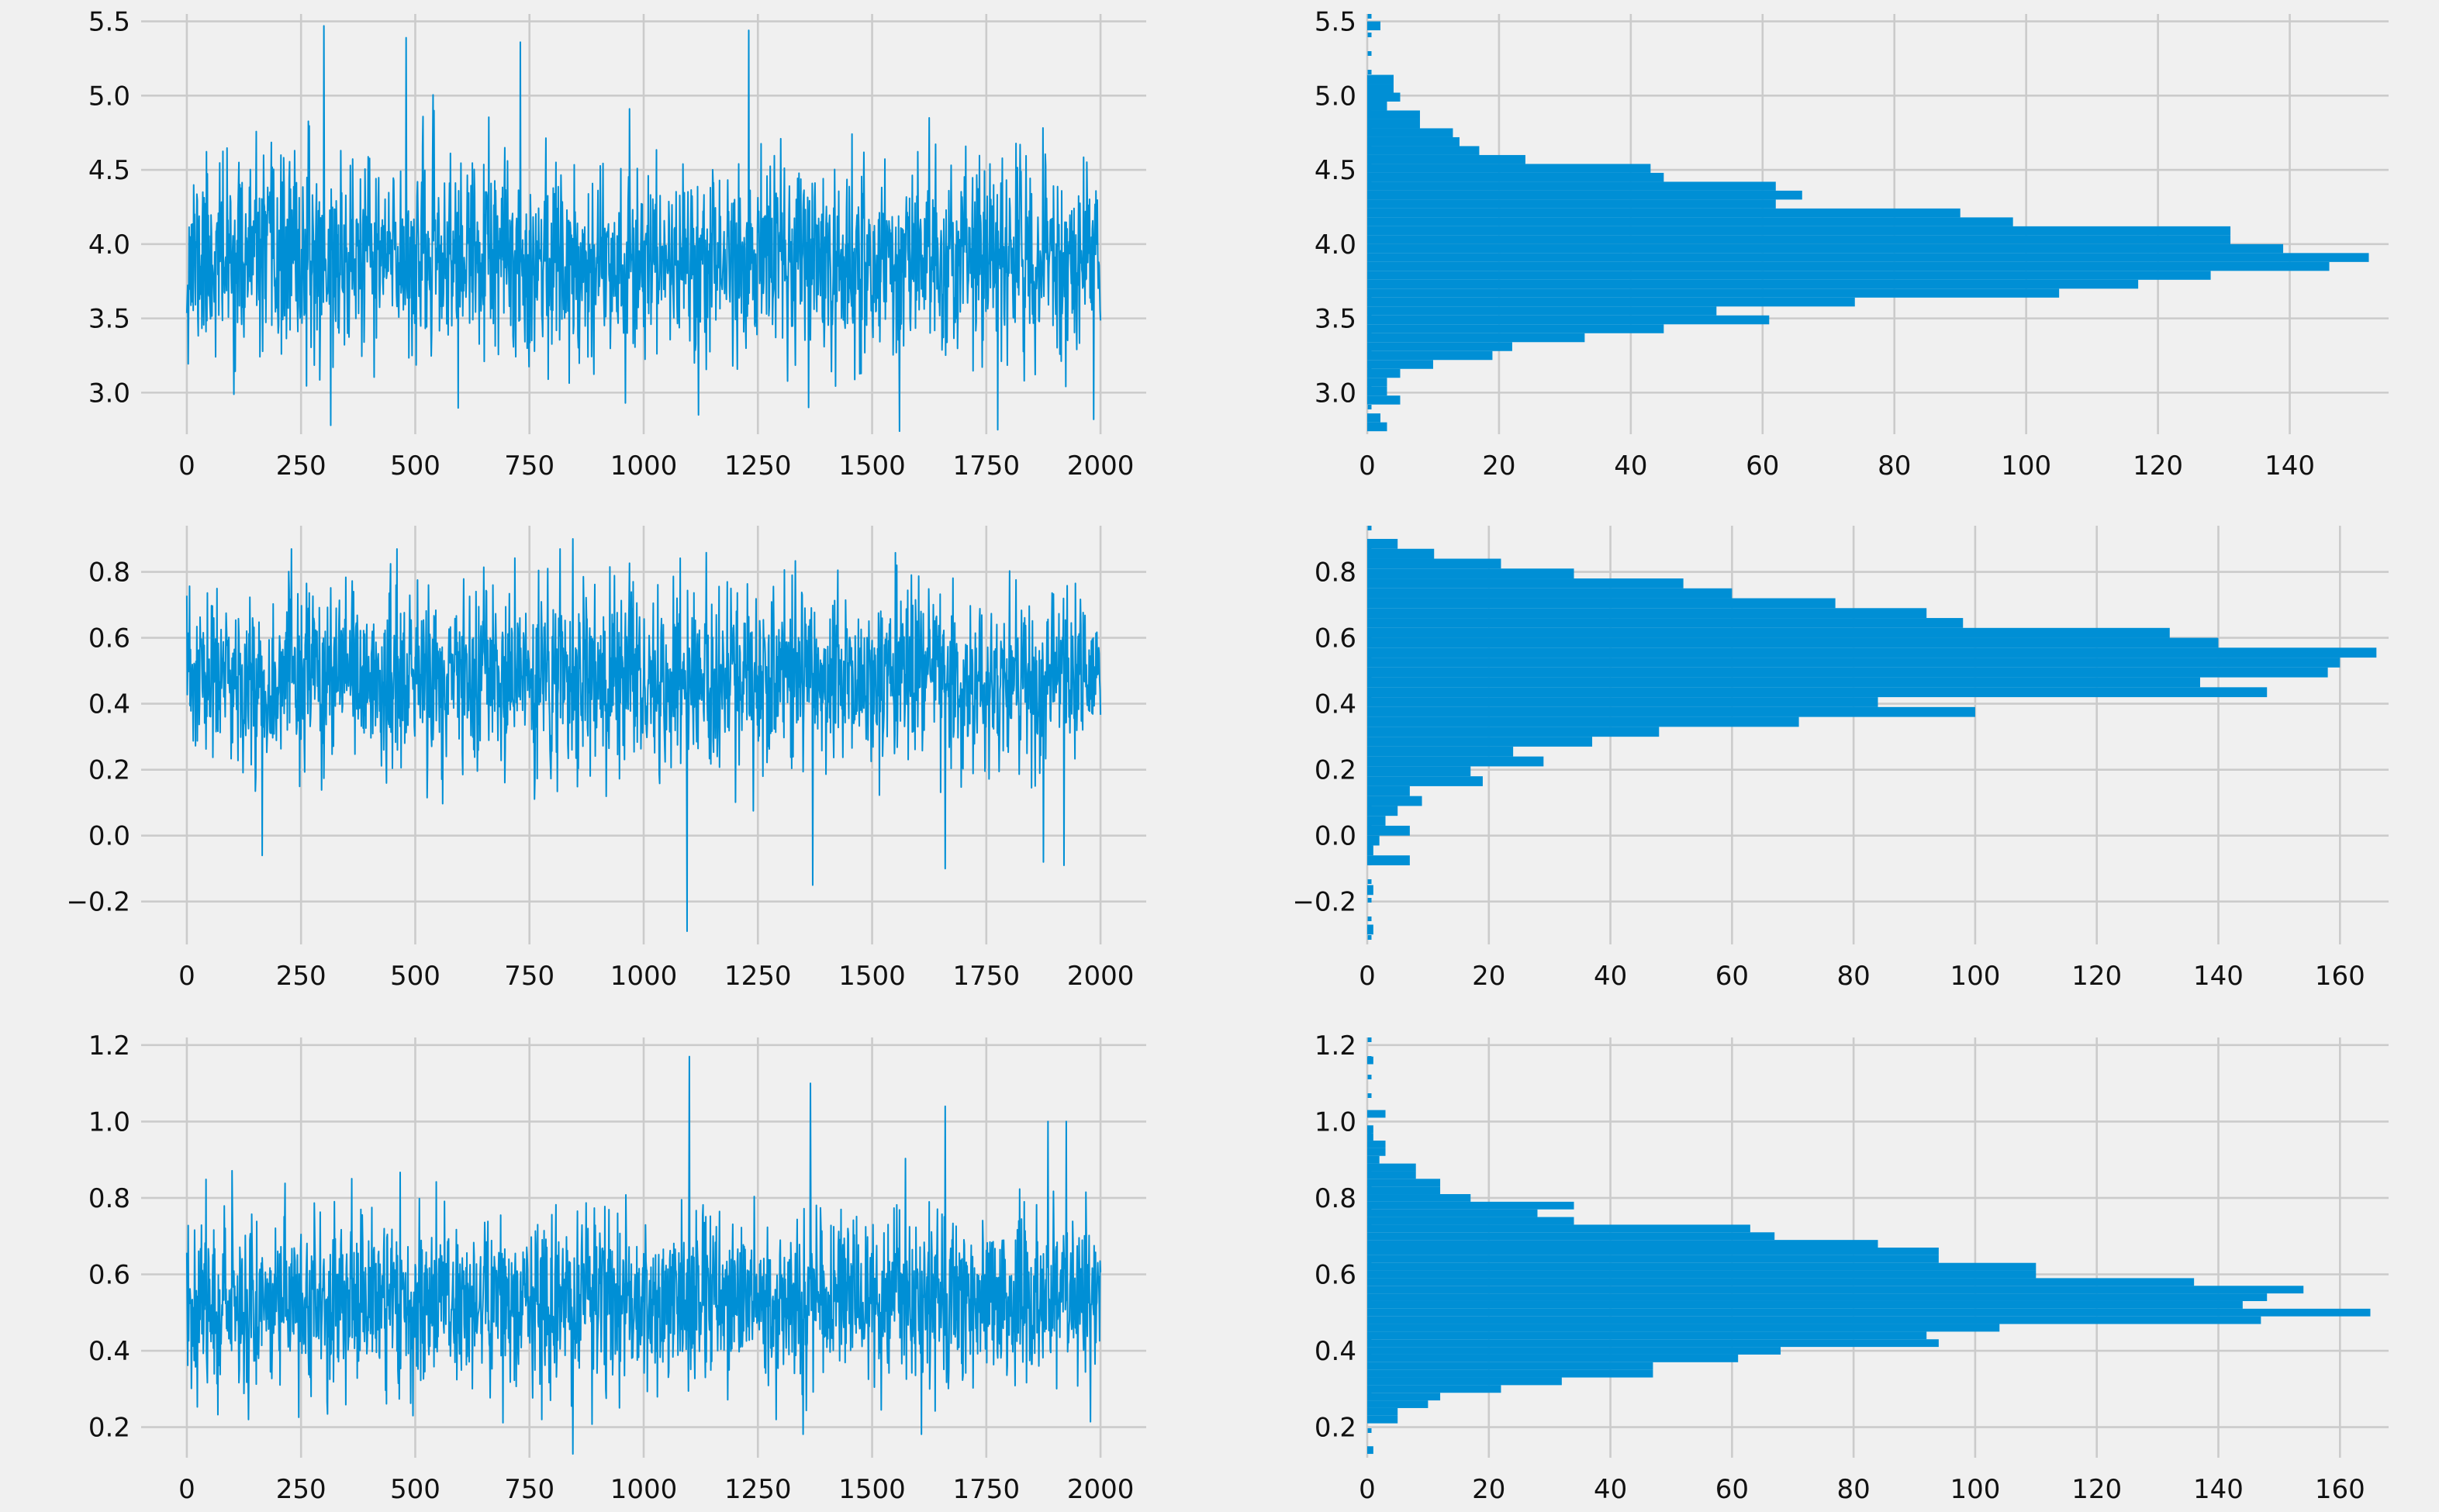 The height and width of the screenshot is (1512, 2439). What do you see at coordinates (1335, 170) in the screenshot?
I see `y-tick-label: 4.5` at bounding box center [1335, 170].